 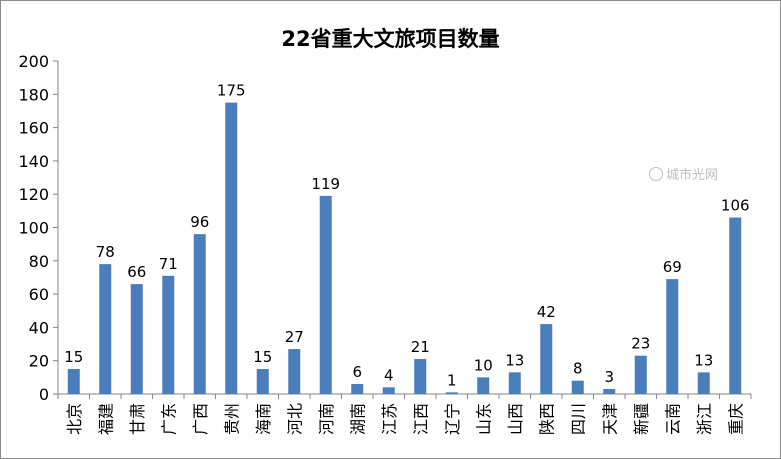 I want to click on data-label: 175, so click(x=231, y=91).